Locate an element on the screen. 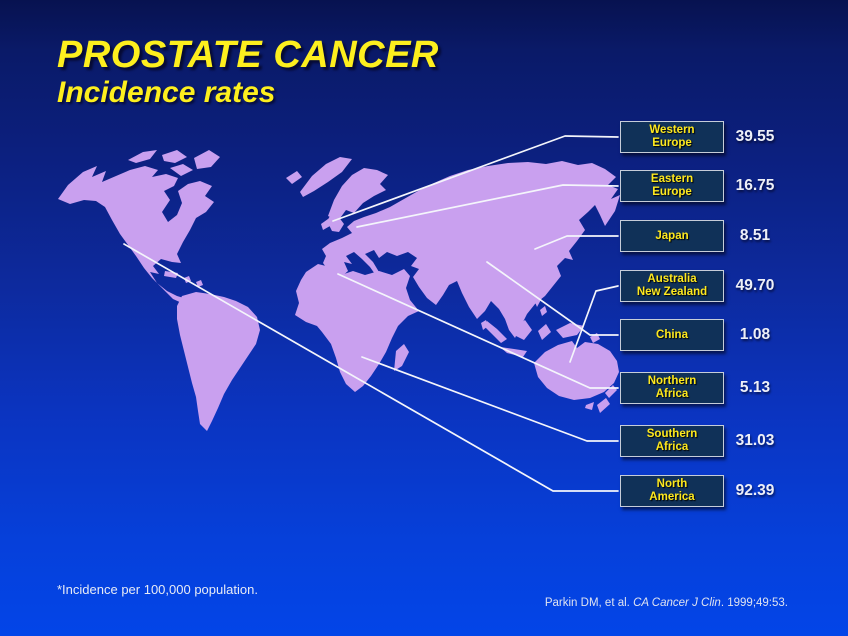 The image size is (848, 636). region-label-line: Australia is located at coordinates (672, 279).